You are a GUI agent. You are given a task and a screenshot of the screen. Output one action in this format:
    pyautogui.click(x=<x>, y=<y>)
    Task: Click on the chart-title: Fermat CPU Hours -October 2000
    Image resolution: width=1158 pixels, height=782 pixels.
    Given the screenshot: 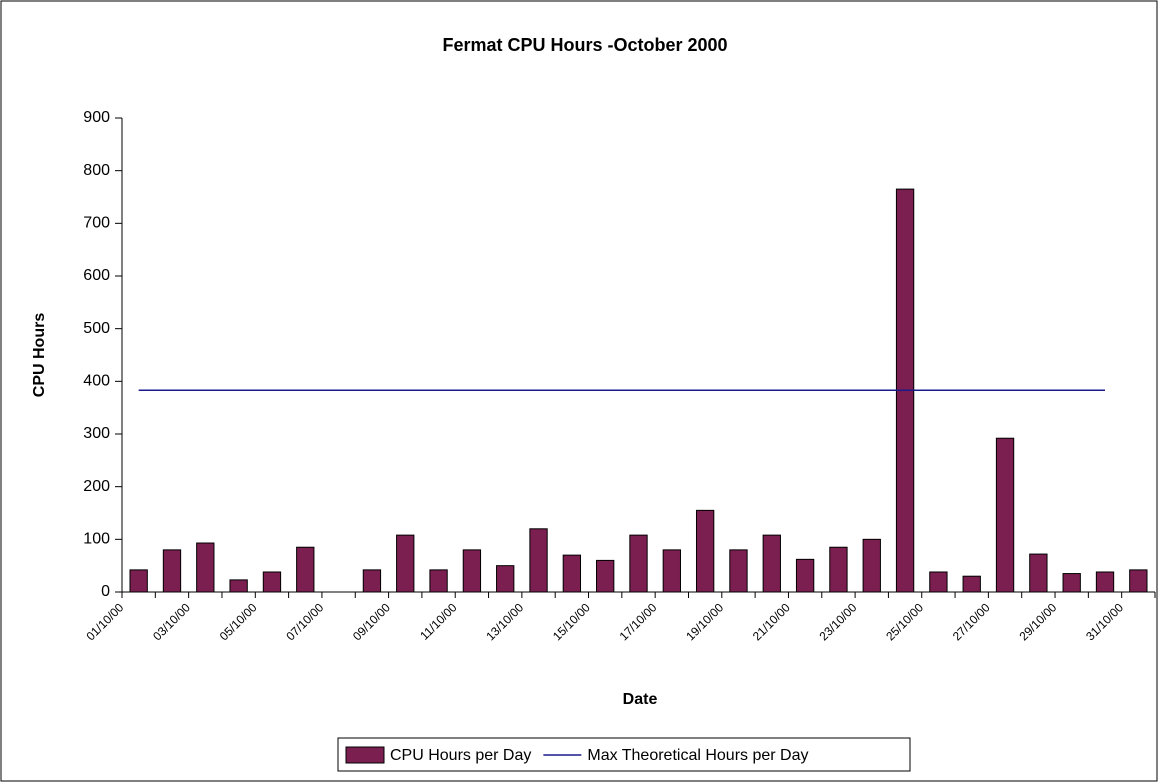 What is the action you would take?
    pyautogui.click(x=584, y=45)
    